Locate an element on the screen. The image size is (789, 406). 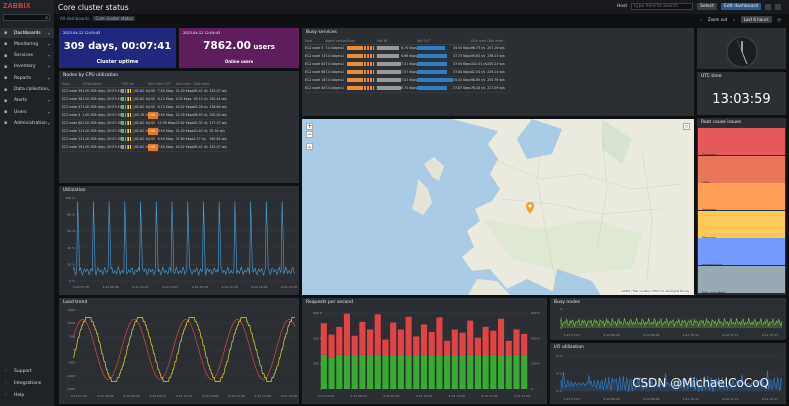
next-period-icon: › is located at coordinates (734, 19).